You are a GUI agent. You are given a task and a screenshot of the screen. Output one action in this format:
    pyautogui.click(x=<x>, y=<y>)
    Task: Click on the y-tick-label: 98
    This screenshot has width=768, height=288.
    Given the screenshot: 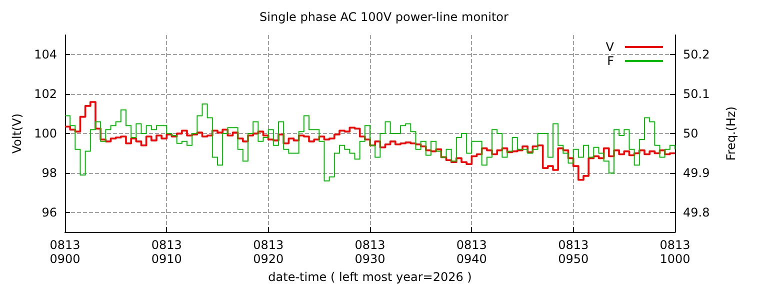 What is the action you would take?
    pyautogui.click(x=49, y=173)
    